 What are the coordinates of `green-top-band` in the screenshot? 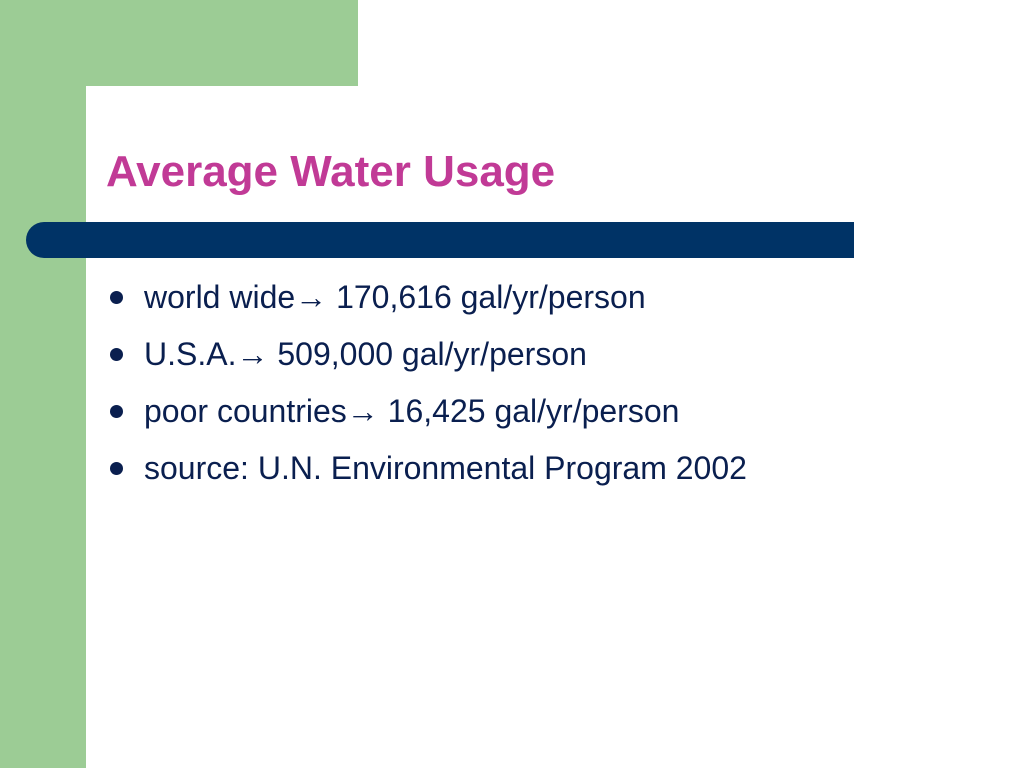 It's located at (179, 43).